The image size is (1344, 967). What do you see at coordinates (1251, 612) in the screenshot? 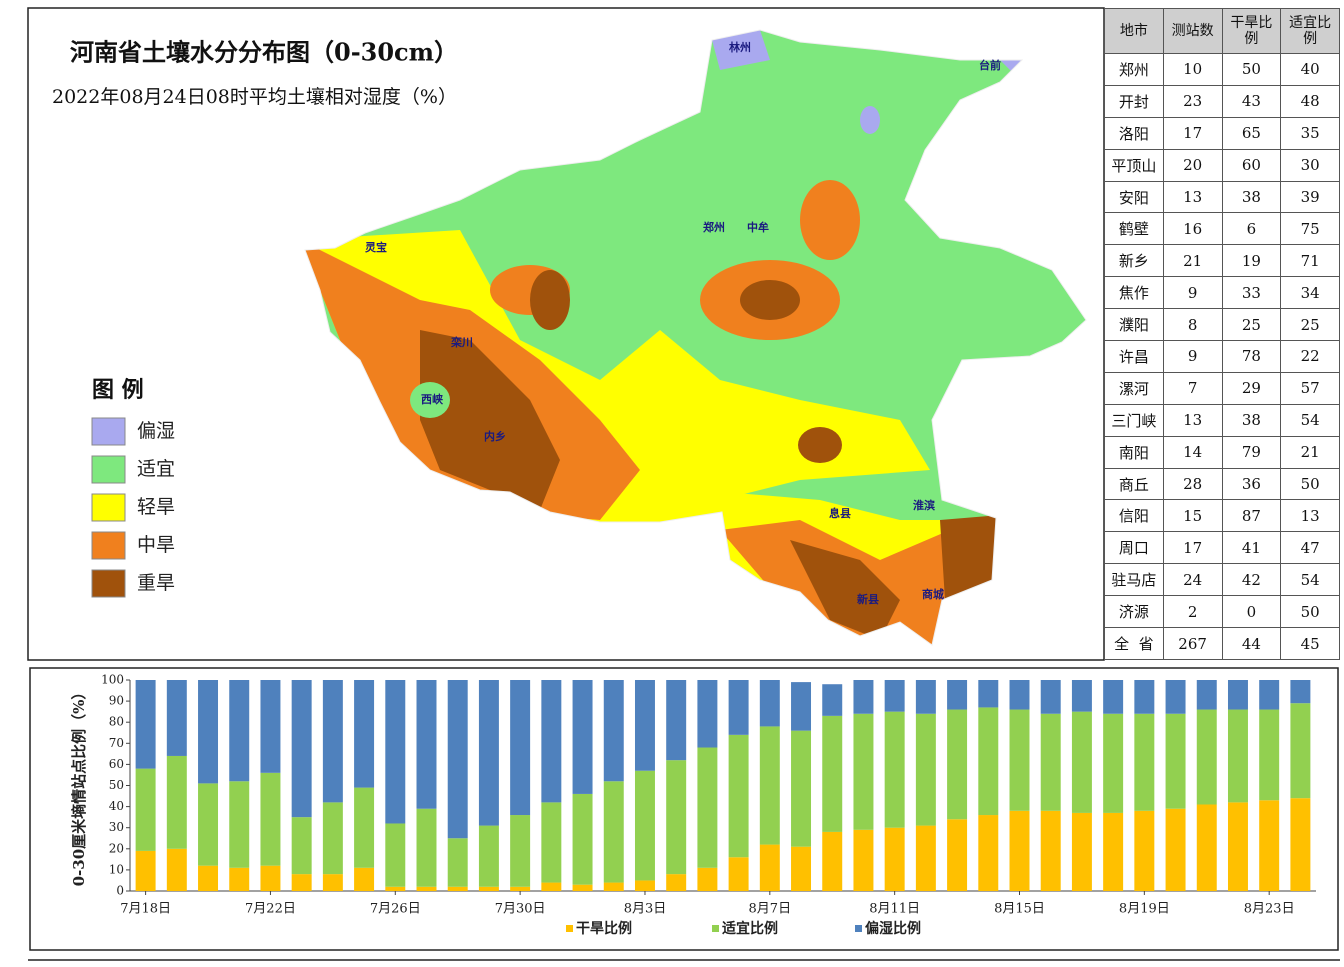
I see `table-cell: 0` at bounding box center [1251, 612].